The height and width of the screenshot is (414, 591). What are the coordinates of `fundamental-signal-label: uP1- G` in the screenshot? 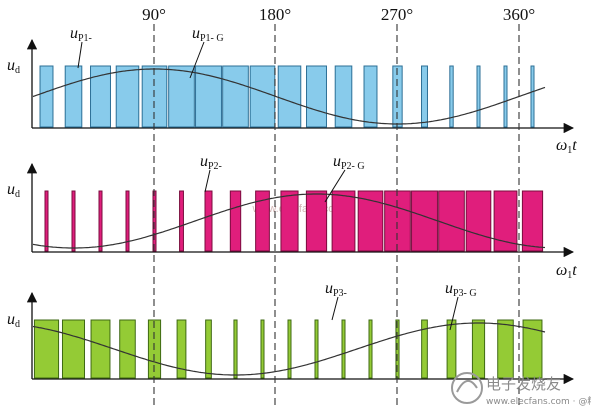 It's located at (208, 34).